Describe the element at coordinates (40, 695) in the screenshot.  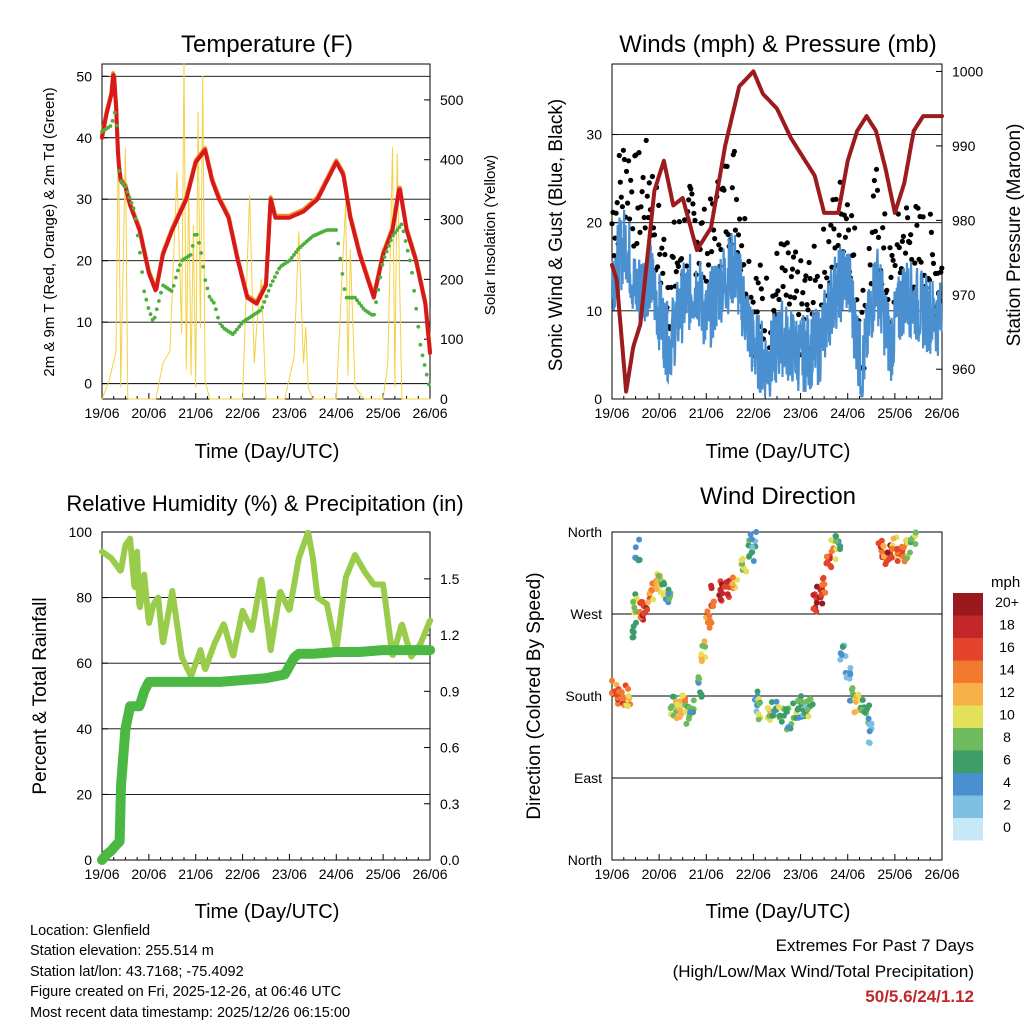
I see `humidity-ylabel-left: Percent & Total Rainfall` at that location.